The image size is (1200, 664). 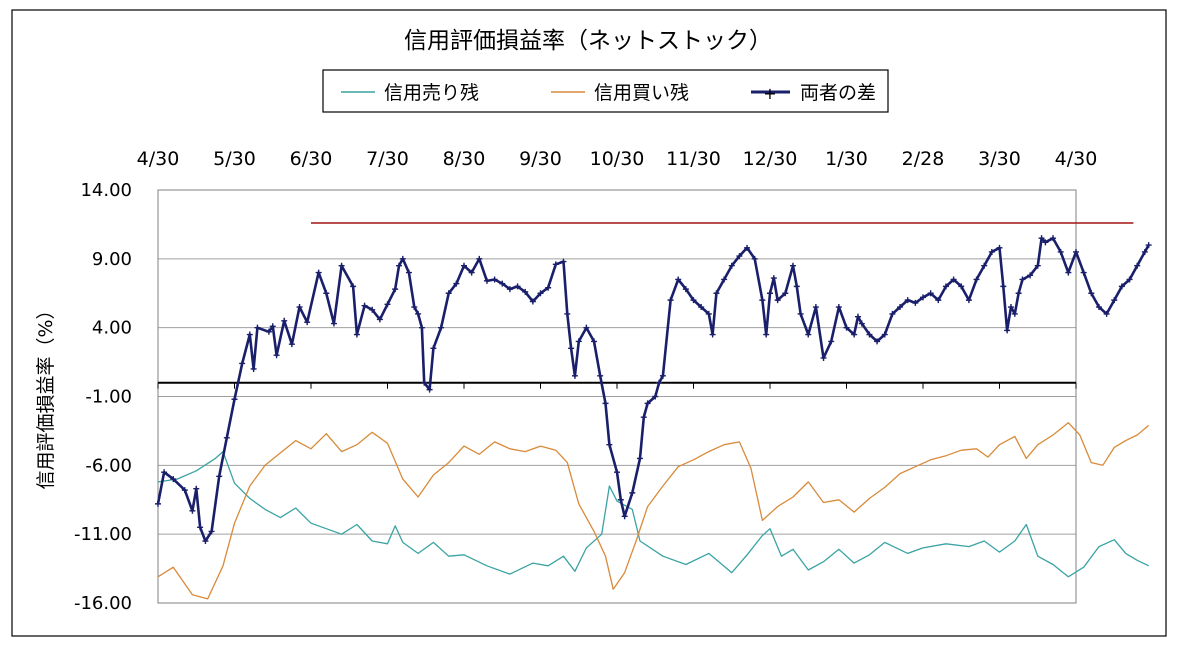 What do you see at coordinates (431, 93) in the screenshot?
I see `legend-label-short-balance: 信用売り残` at bounding box center [431, 93].